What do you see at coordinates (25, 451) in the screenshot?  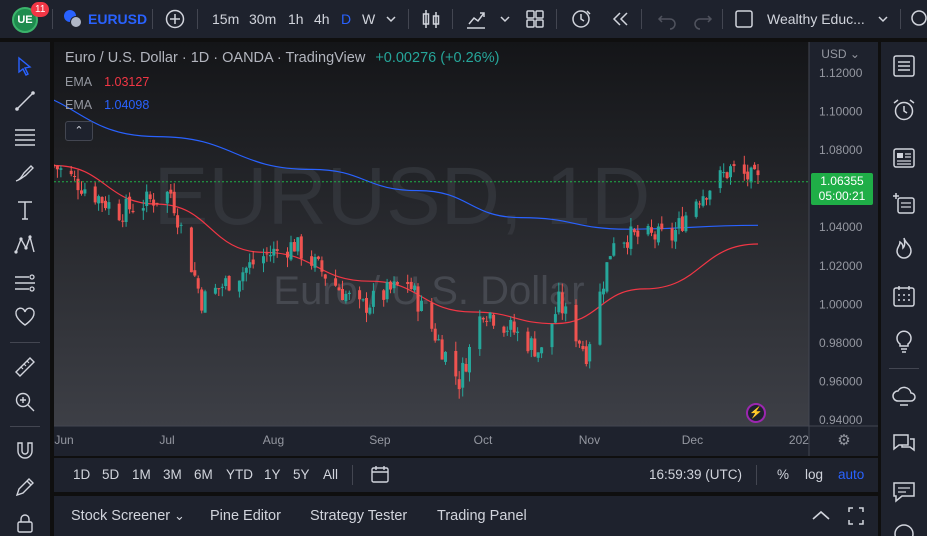 I see `magnet-icon` at bounding box center [25, 451].